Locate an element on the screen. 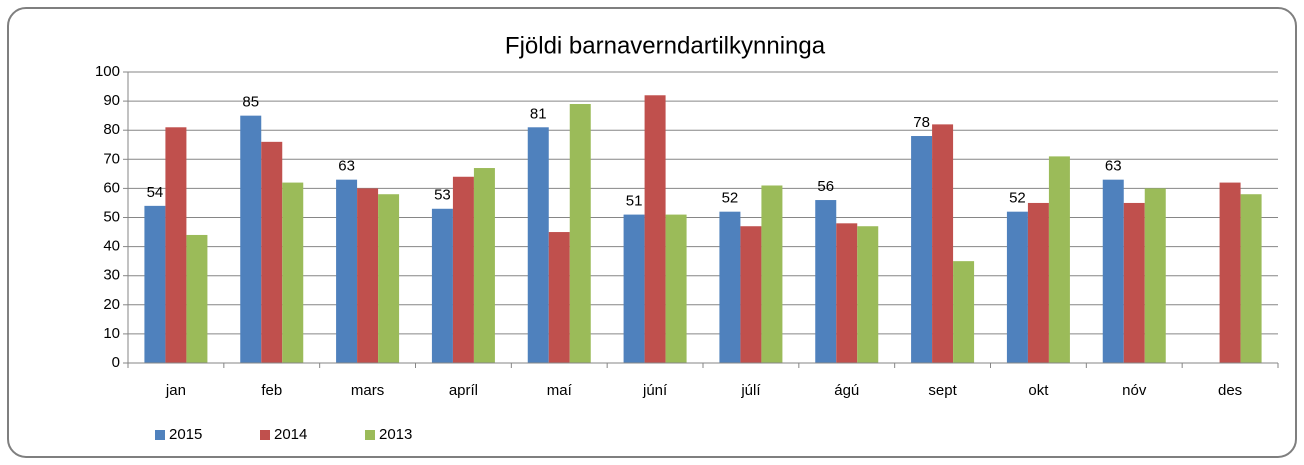 The image size is (1304, 465). x-tick-label: ágú is located at coordinates (846, 390).